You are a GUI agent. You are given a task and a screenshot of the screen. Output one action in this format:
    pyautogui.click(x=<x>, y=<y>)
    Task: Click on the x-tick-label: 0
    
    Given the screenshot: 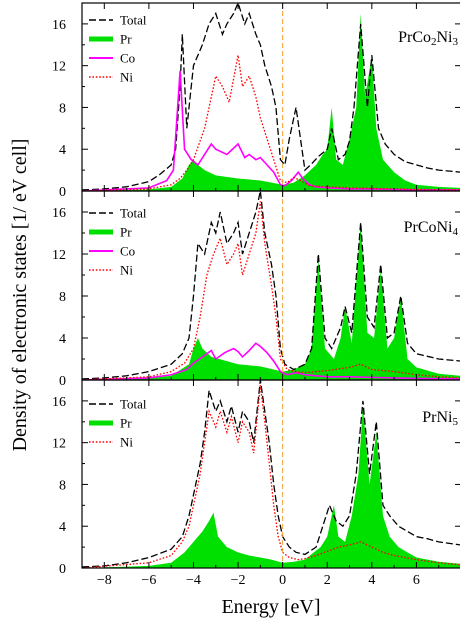 What is the action you would take?
    pyautogui.click(x=282, y=580)
    